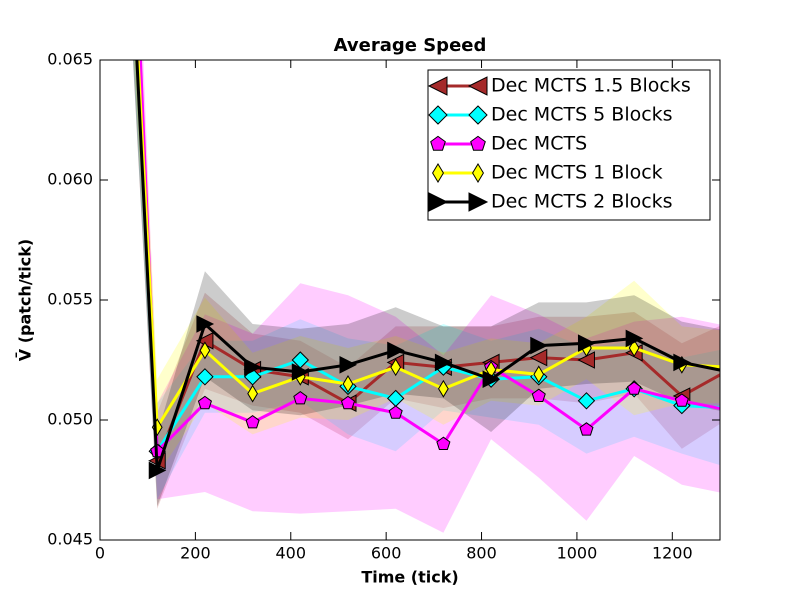  Describe the element at coordinates (70, 419) in the screenshot. I see `y-tick-label: 0.050` at that location.